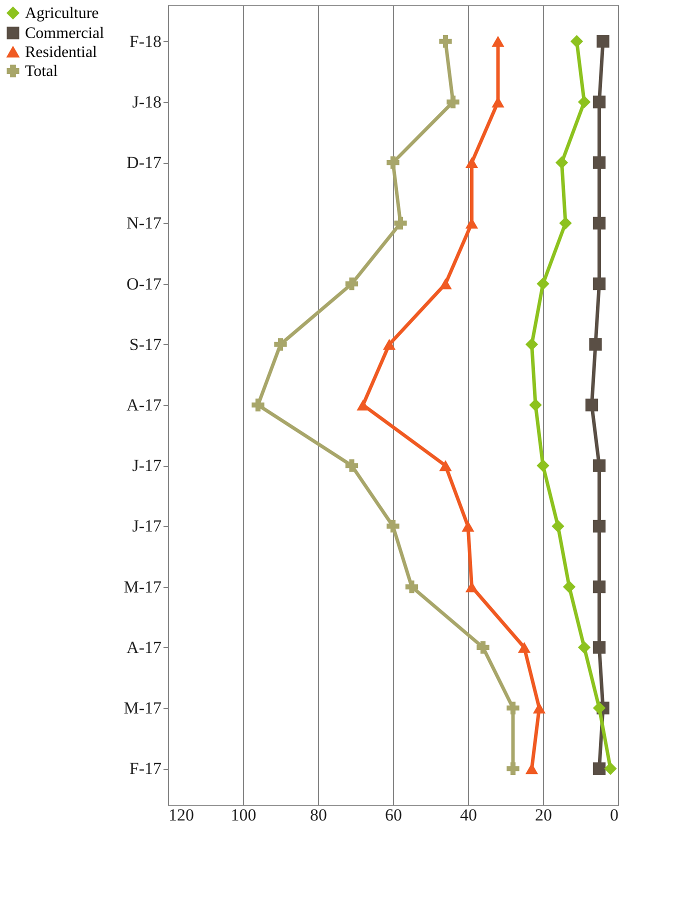 Image resolution: width=688 pixels, height=909 pixels. I want to click on y-tick-label: O-17, so click(144, 284).